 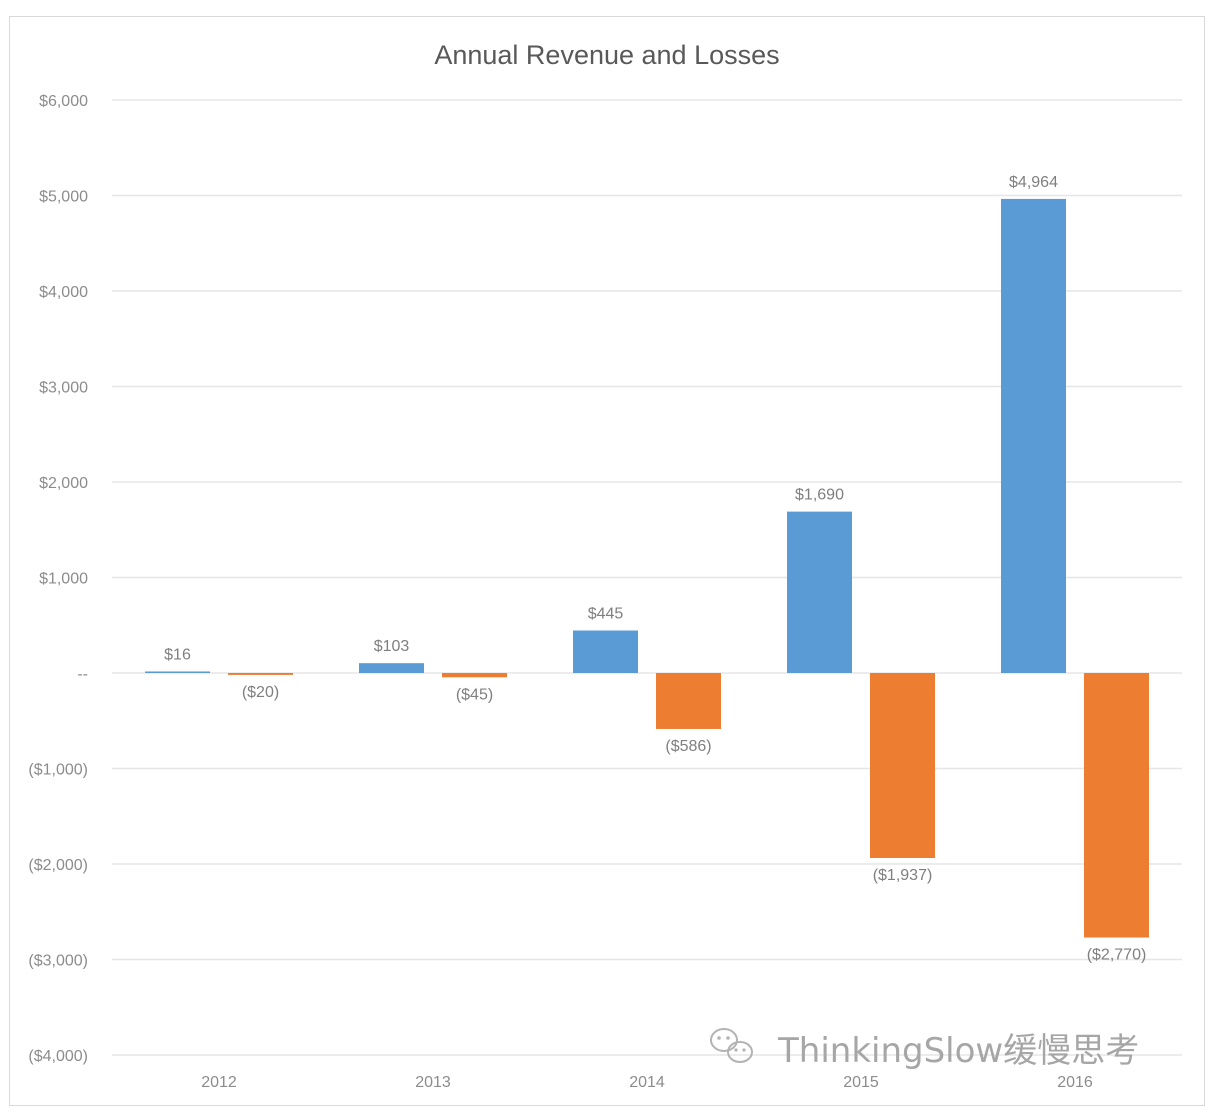 What do you see at coordinates (647, 1082) in the screenshot?
I see `x-tick-label: 2014` at bounding box center [647, 1082].